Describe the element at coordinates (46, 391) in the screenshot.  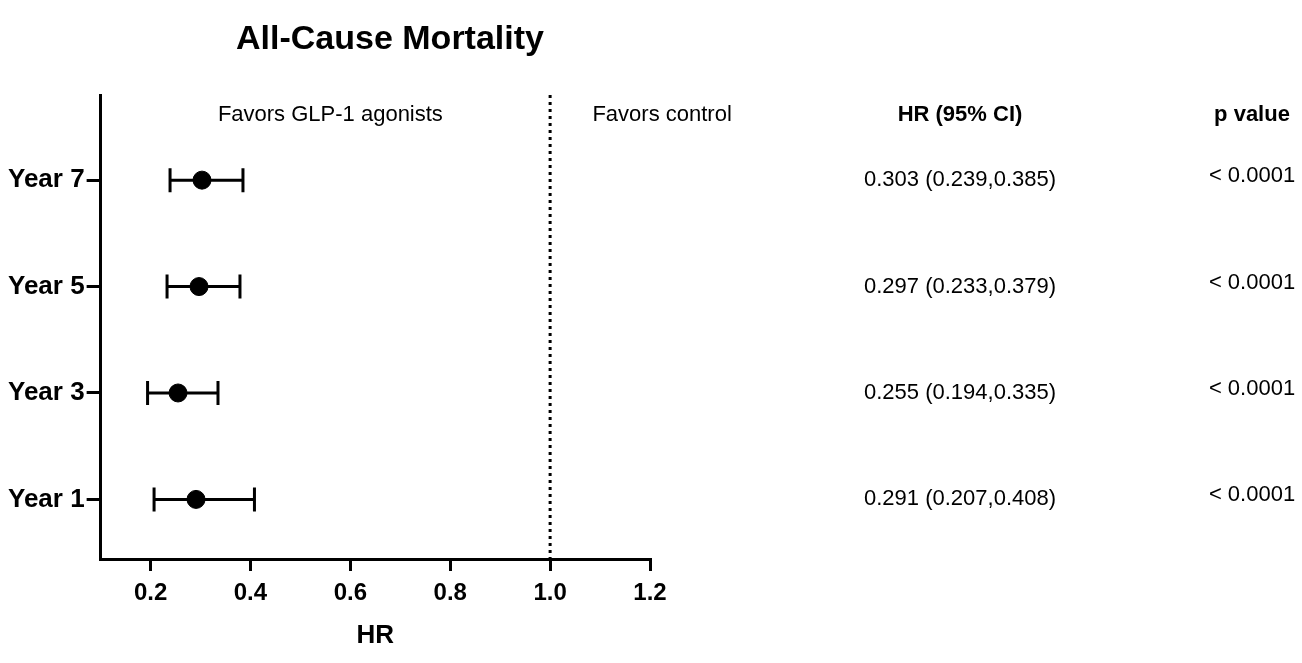
I see `y-tick-label: Year 3` at that location.